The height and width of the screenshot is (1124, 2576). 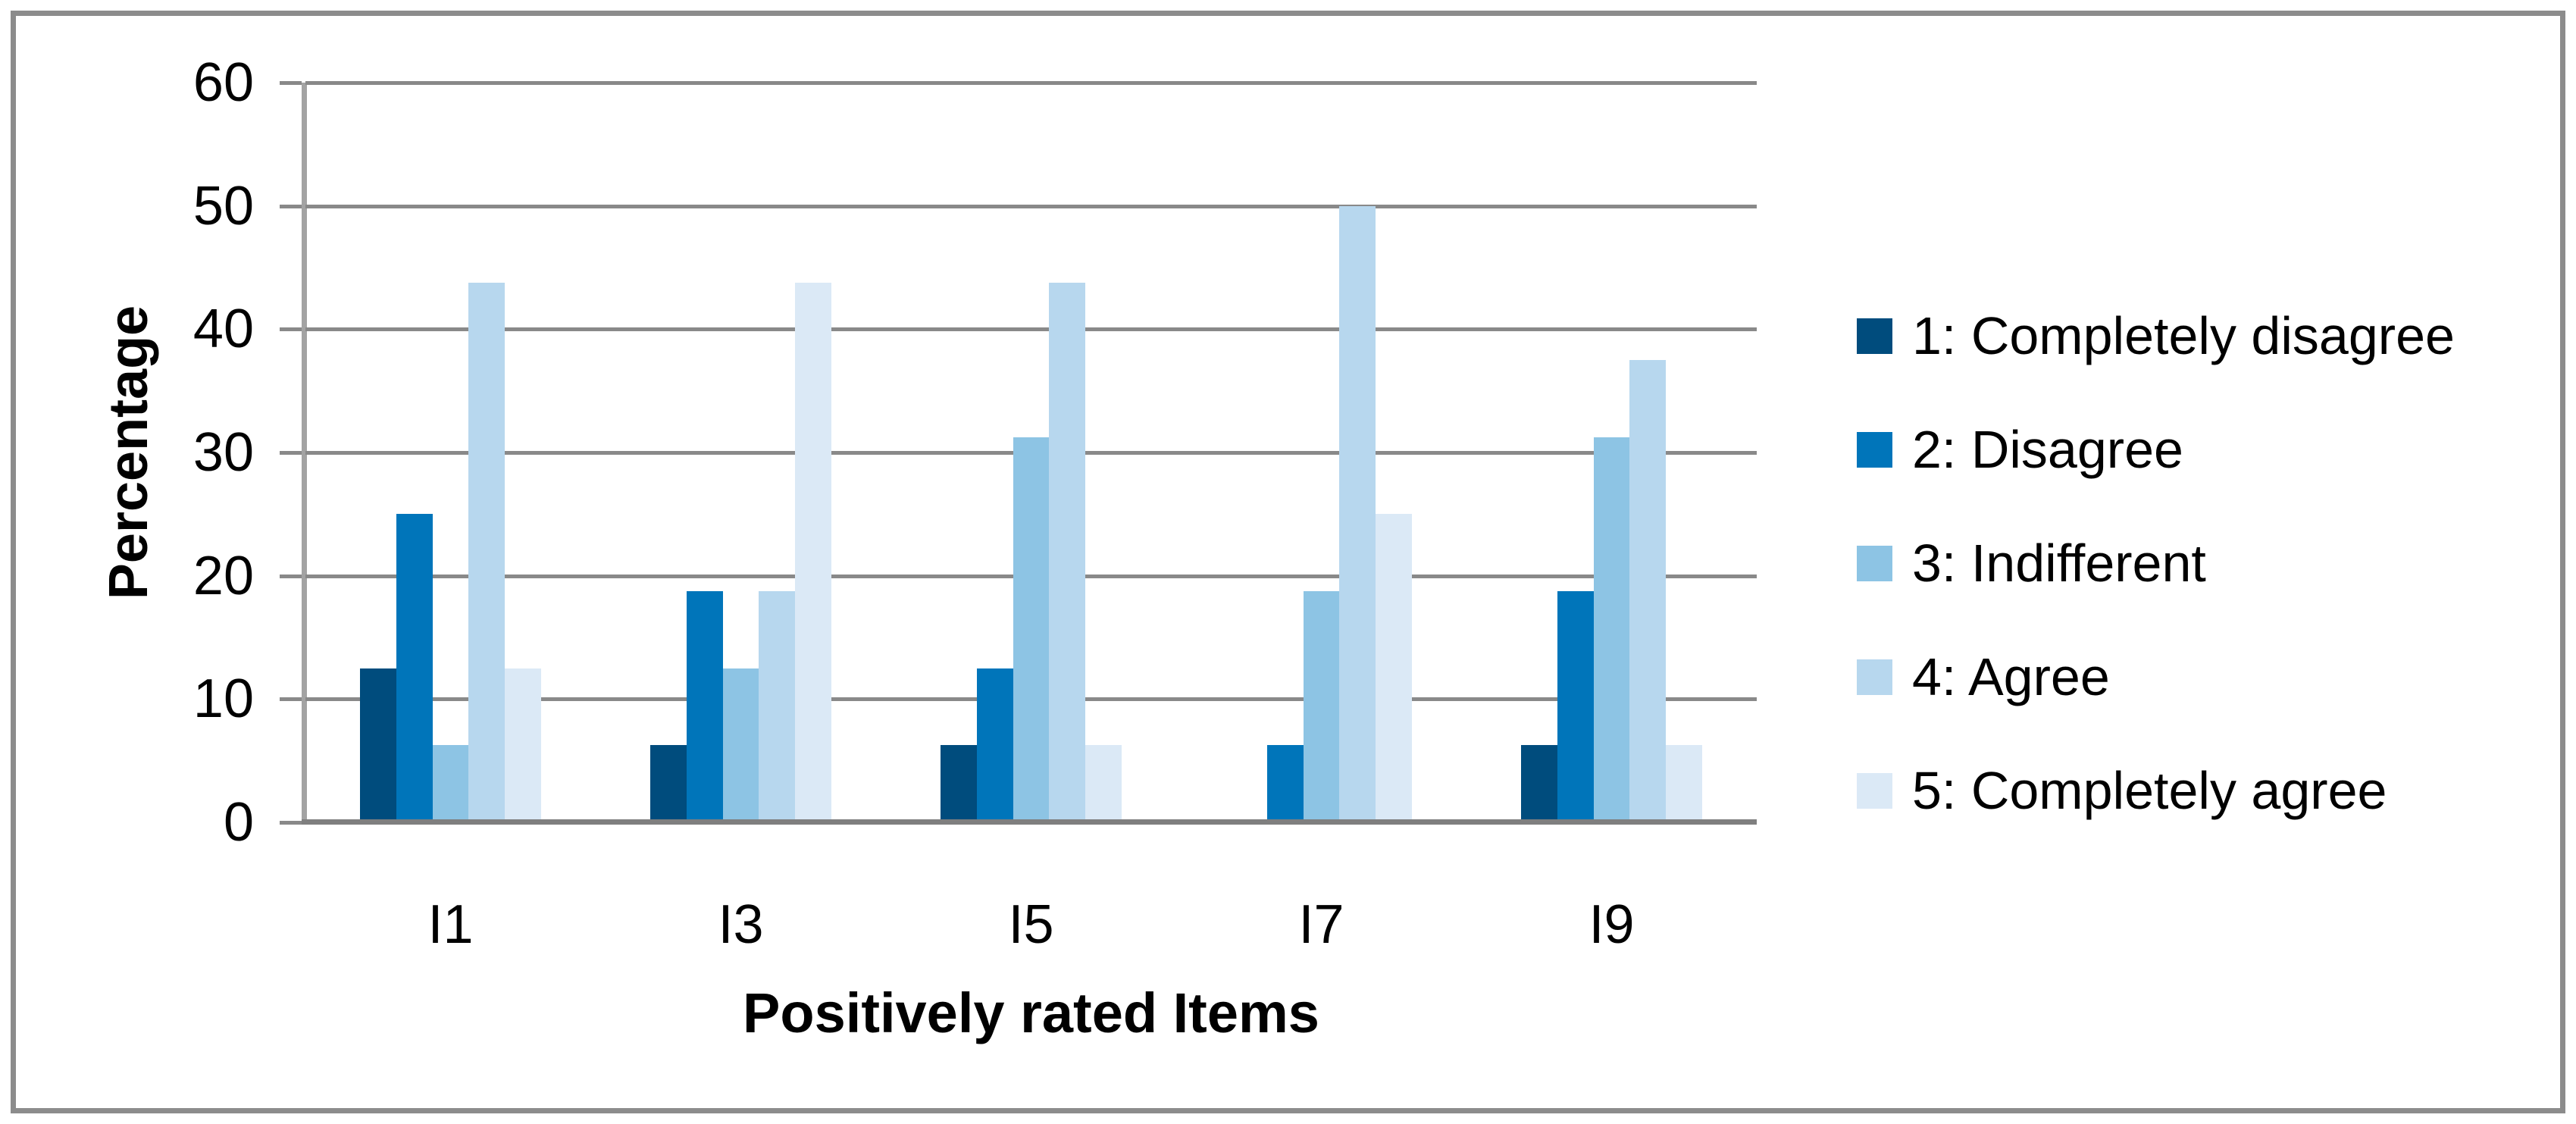 I want to click on legend-label-4: 4: Agree, so click(x=2011, y=676).